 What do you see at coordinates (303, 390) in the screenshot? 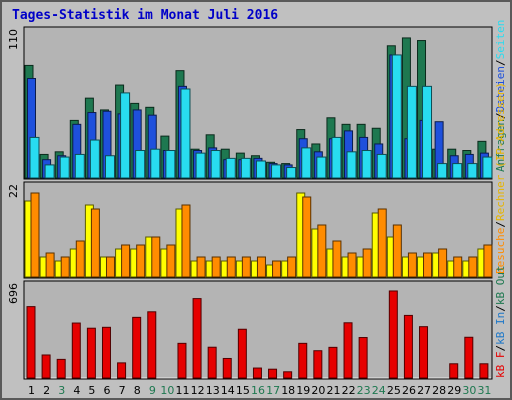
I see `x-tick-label-day-19: 19` at bounding box center [303, 390].